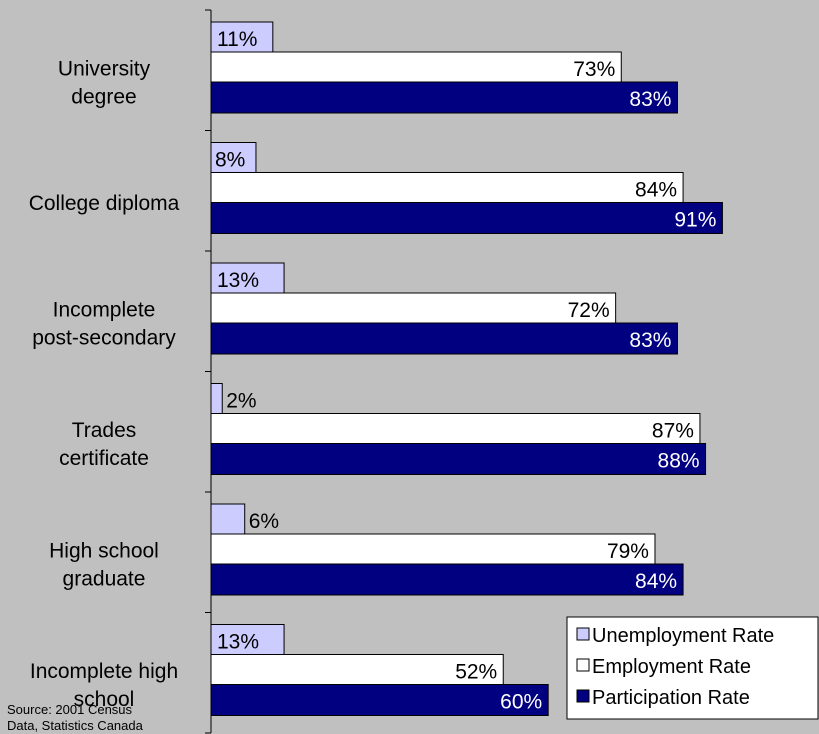 This screenshot has height=734, width=819. I want to click on legend-swatch-employment, so click(583, 665).